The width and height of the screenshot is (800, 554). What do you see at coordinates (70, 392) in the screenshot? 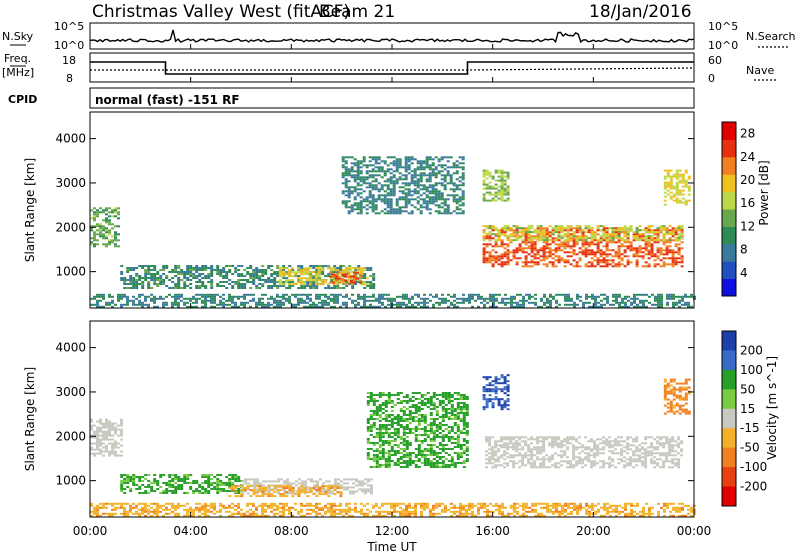
I see `vel-y-tick-label-2: 3000` at bounding box center [70, 392].